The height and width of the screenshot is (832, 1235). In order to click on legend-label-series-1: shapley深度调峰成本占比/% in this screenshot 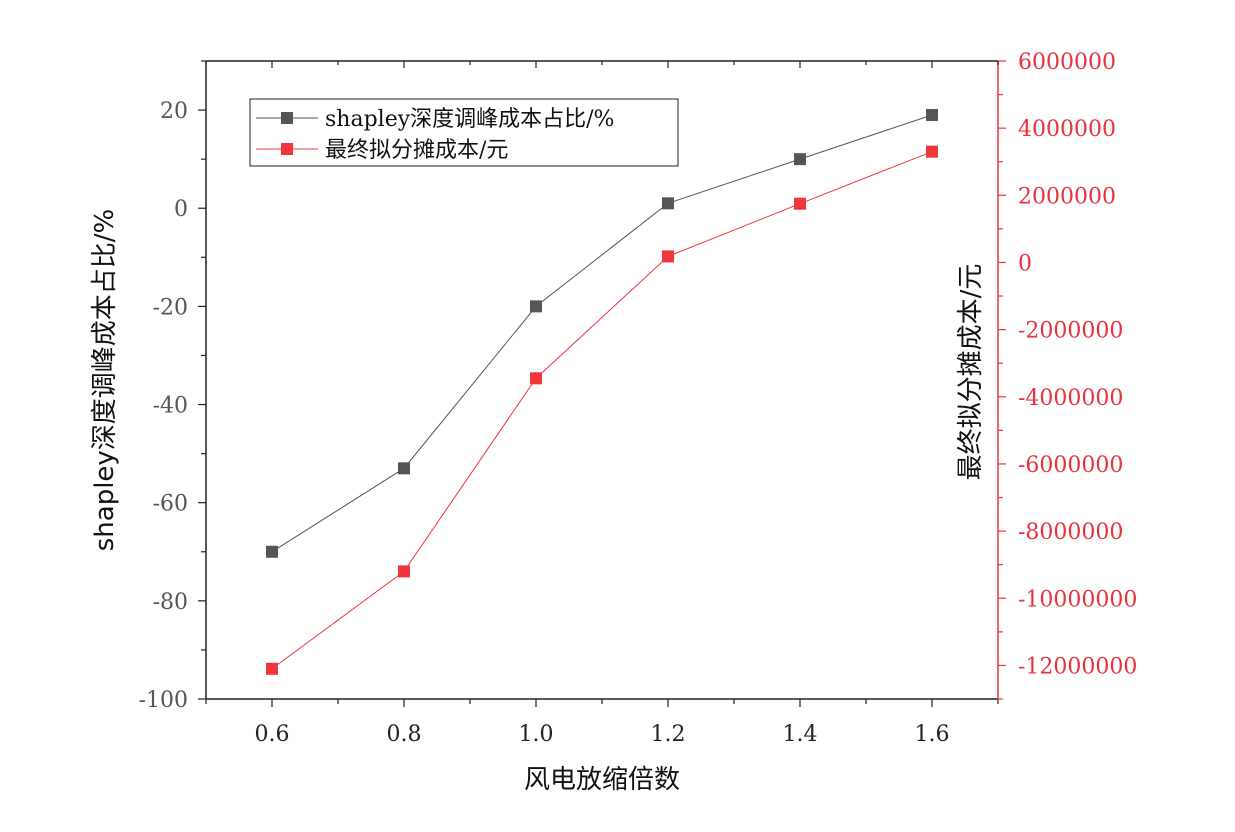, I will do `click(469, 119)`.